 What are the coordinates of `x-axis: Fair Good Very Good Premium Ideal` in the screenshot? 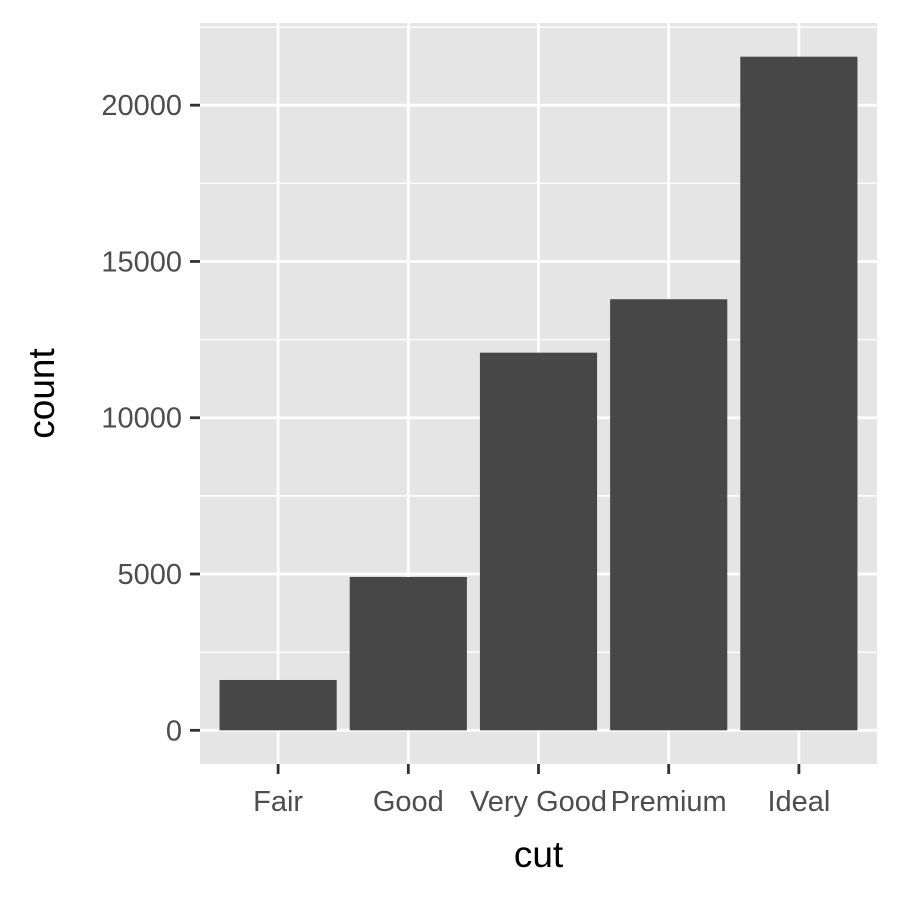 It's located at (541, 791).